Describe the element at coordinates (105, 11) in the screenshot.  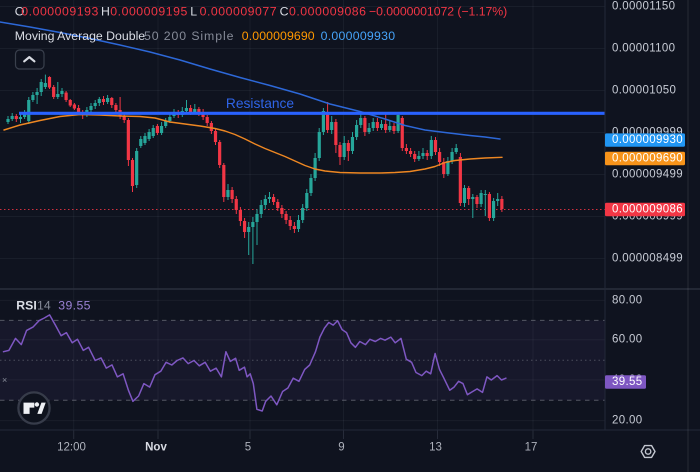
I see `svg-text: H` at that location.